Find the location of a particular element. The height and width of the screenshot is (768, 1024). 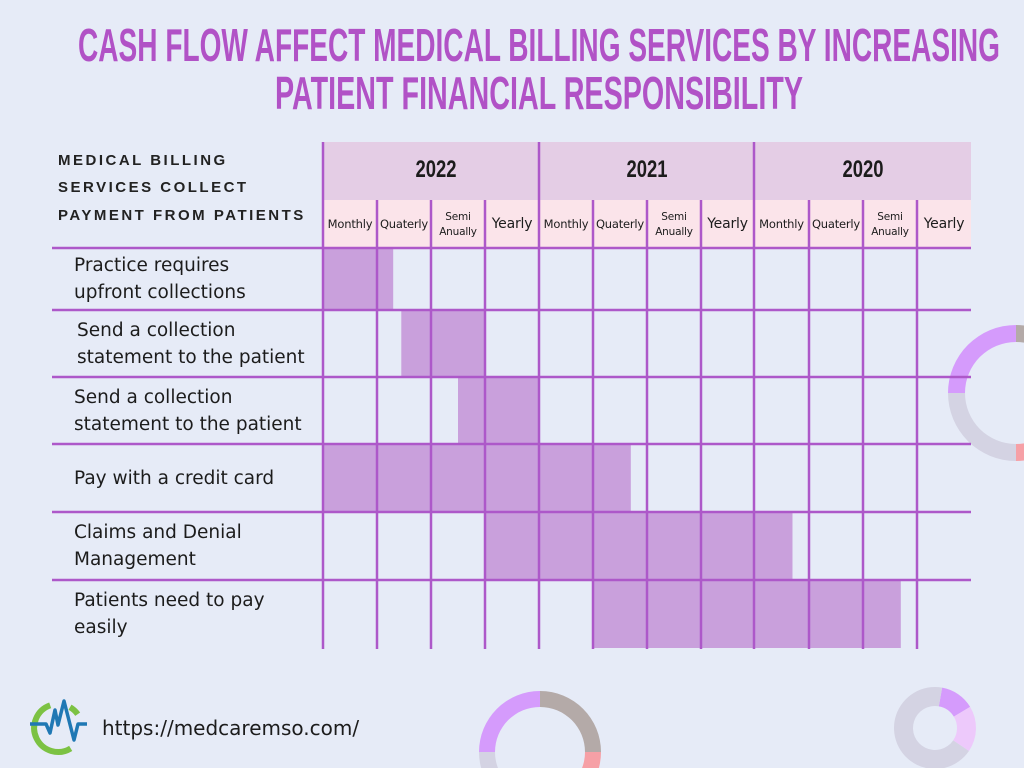

period-label-2022-quarterly: Quaterly is located at coordinates (404, 224).